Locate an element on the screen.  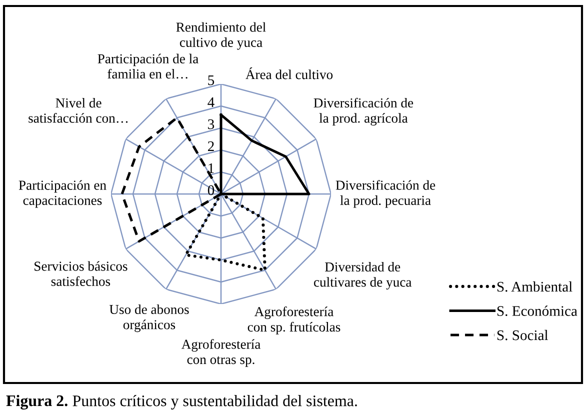
y-tick-label: 5 is located at coordinates (211, 80).